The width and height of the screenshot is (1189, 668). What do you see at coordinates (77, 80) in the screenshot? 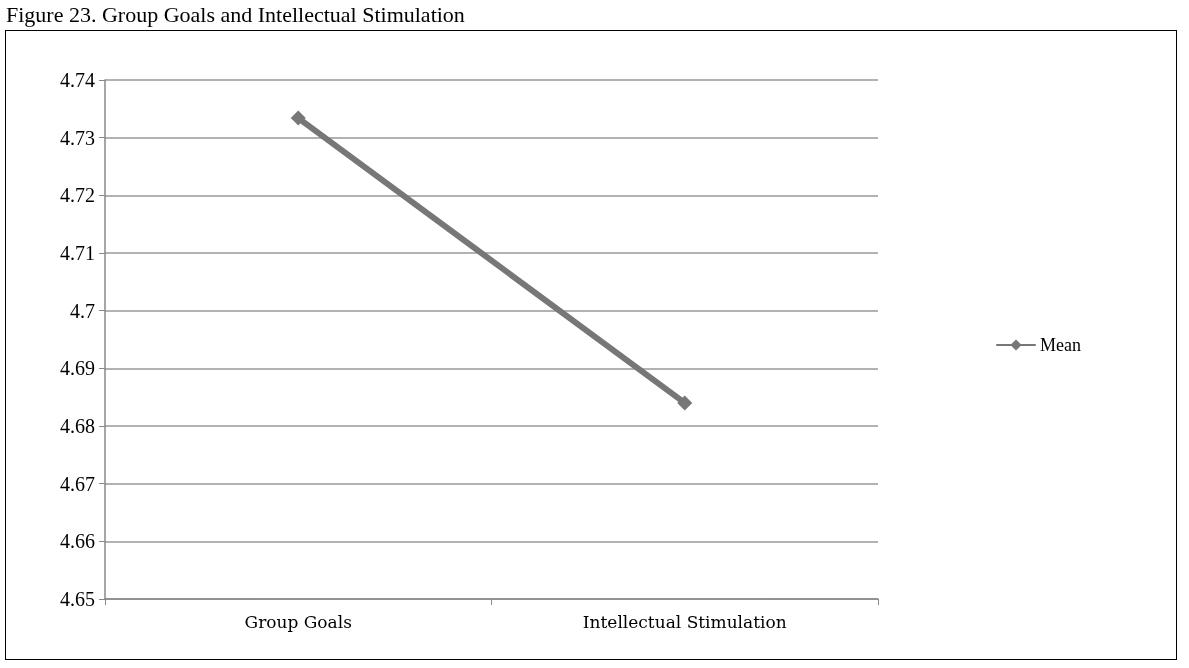
I see `y-tick-label: 4.74` at bounding box center [77, 80].